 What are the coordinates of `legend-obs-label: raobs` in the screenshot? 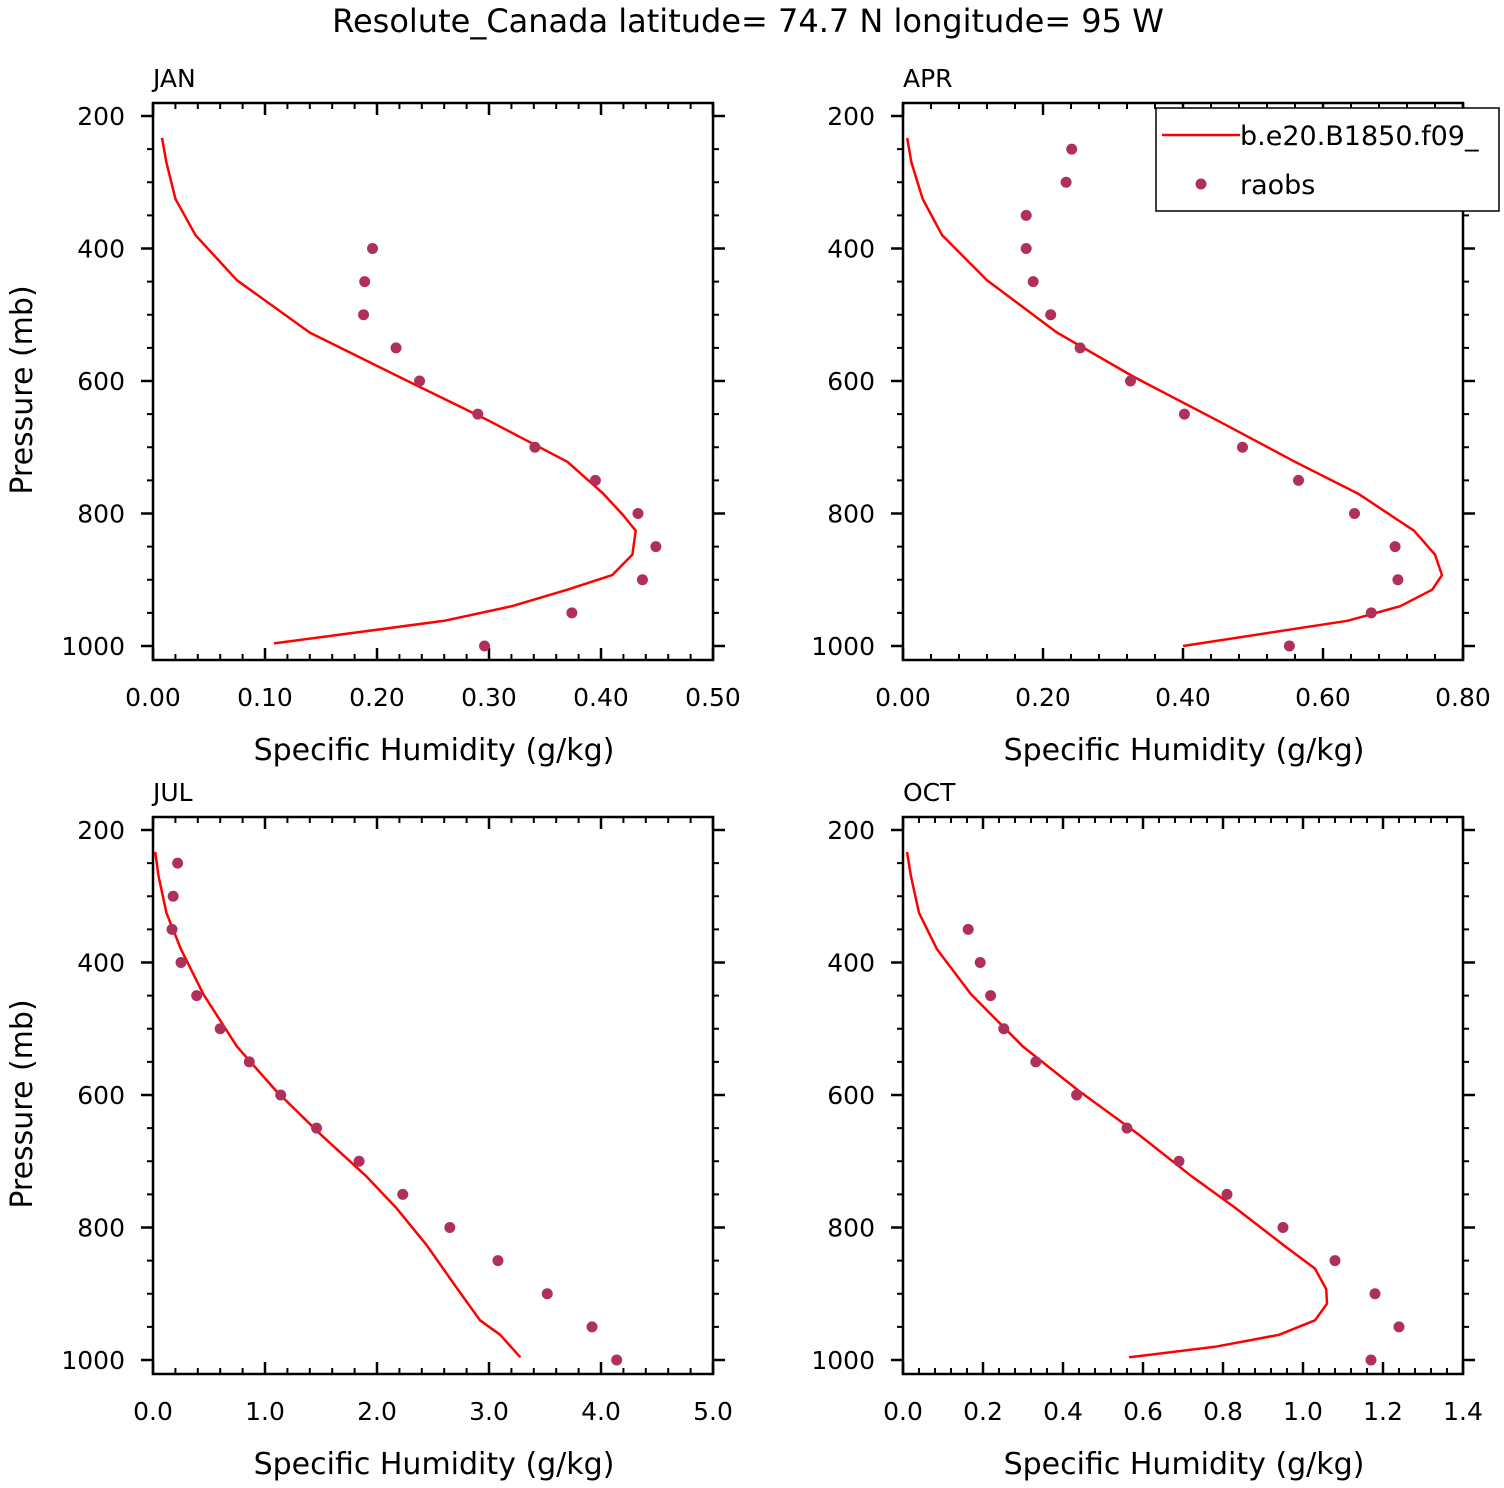 It's located at (1277, 185).